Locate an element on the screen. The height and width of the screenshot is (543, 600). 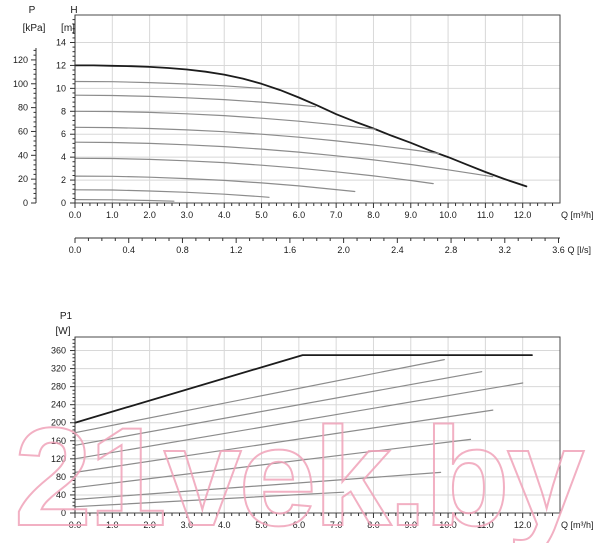
y-tick-label: 280 is located at coordinates (58, 387).